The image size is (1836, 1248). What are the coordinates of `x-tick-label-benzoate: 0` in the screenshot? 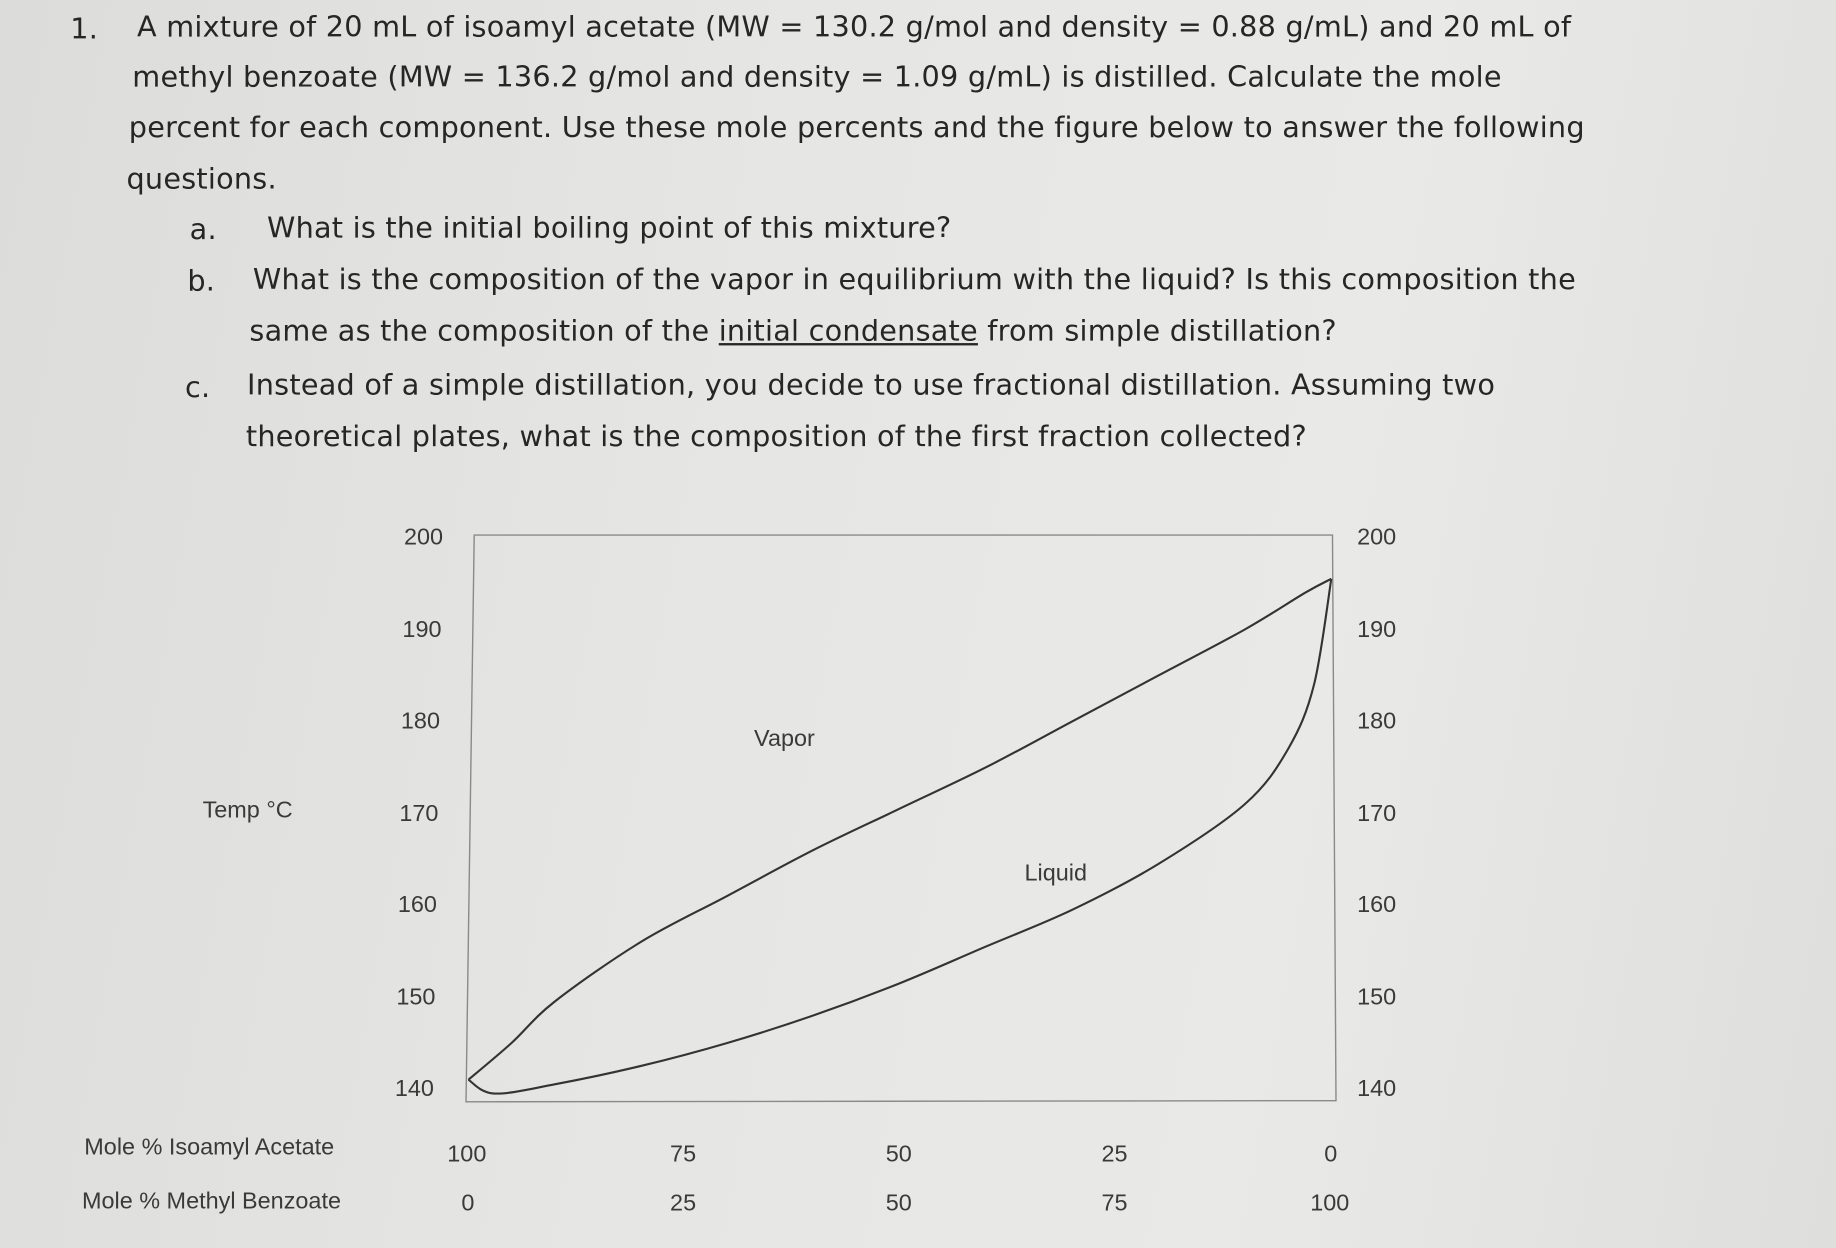 It's located at (468, 1203).